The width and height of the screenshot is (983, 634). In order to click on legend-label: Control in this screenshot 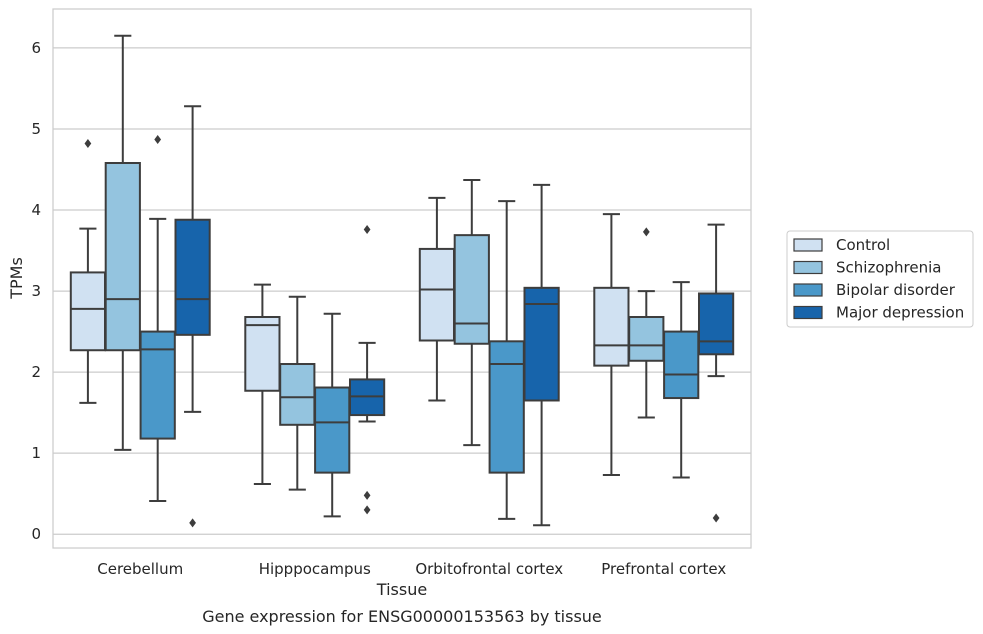, I will do `click(863, 245)`.